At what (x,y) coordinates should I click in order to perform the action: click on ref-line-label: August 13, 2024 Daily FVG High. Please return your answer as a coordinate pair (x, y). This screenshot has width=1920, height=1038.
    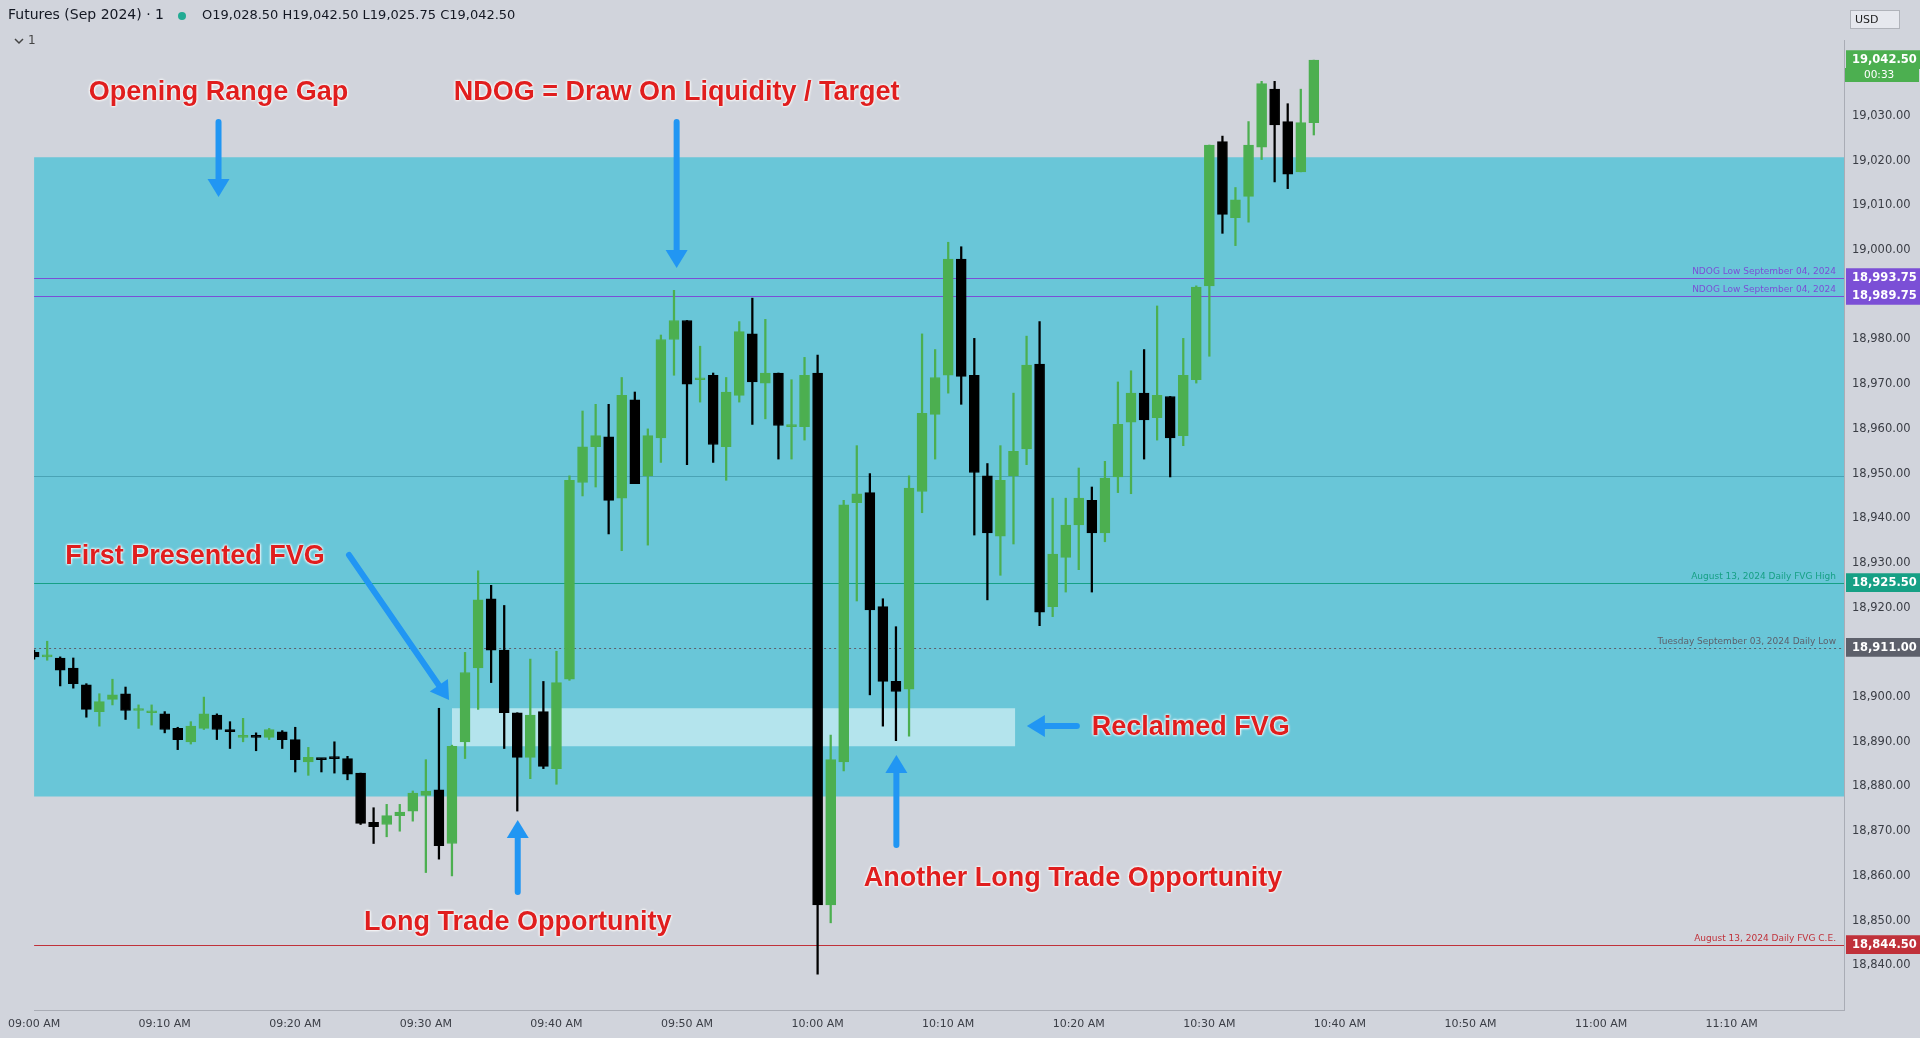
    Looking at the image, I should click on (1763, 576).